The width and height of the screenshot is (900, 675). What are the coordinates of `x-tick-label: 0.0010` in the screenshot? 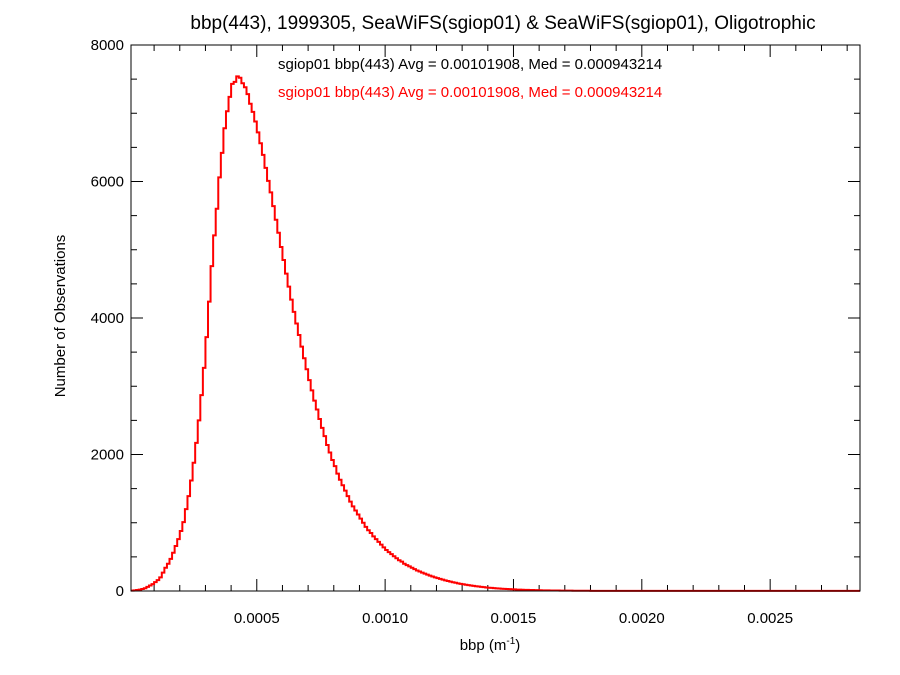 It's located at (385, 618).